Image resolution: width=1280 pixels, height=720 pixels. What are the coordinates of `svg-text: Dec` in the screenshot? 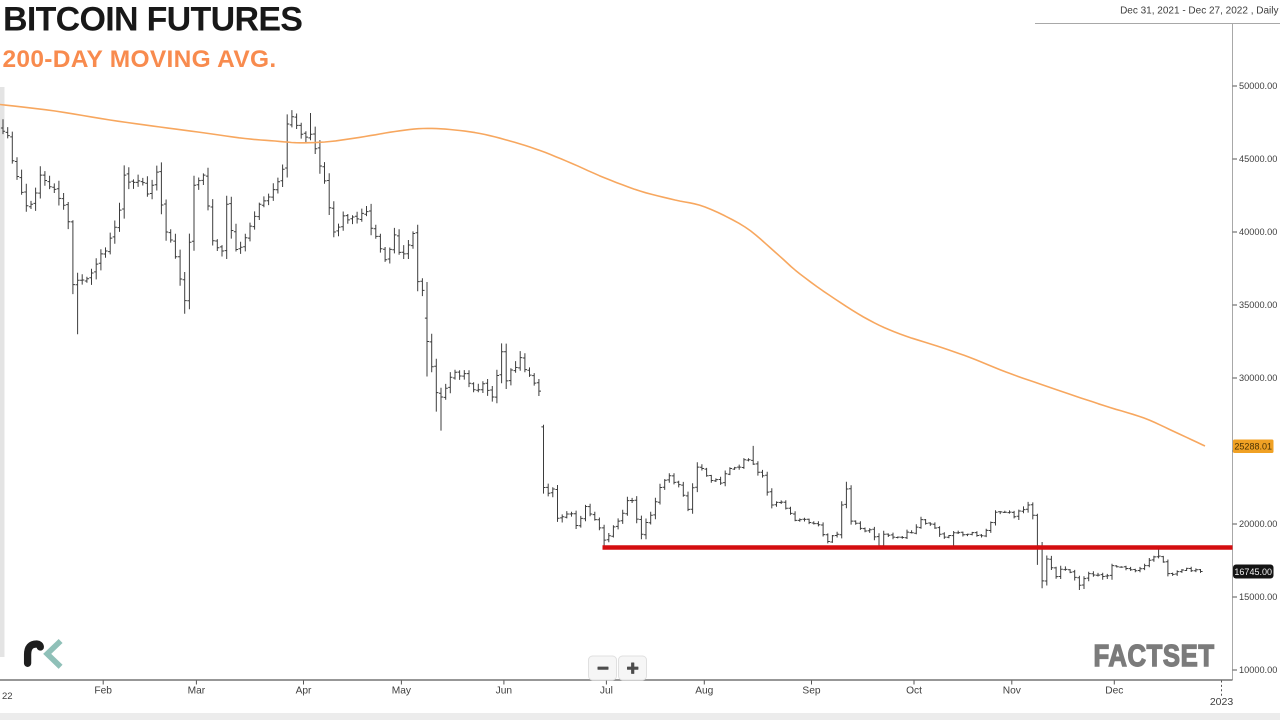 It's located at (1114, 691).